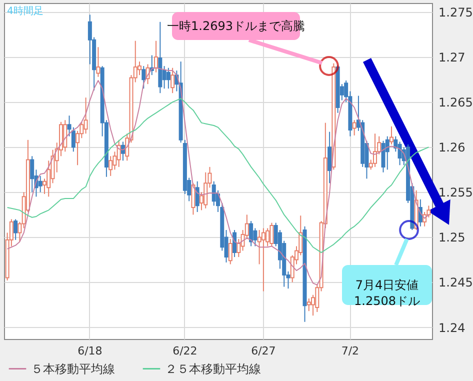  I want to click on y-tick-label: 1.275, so click(455, 13).